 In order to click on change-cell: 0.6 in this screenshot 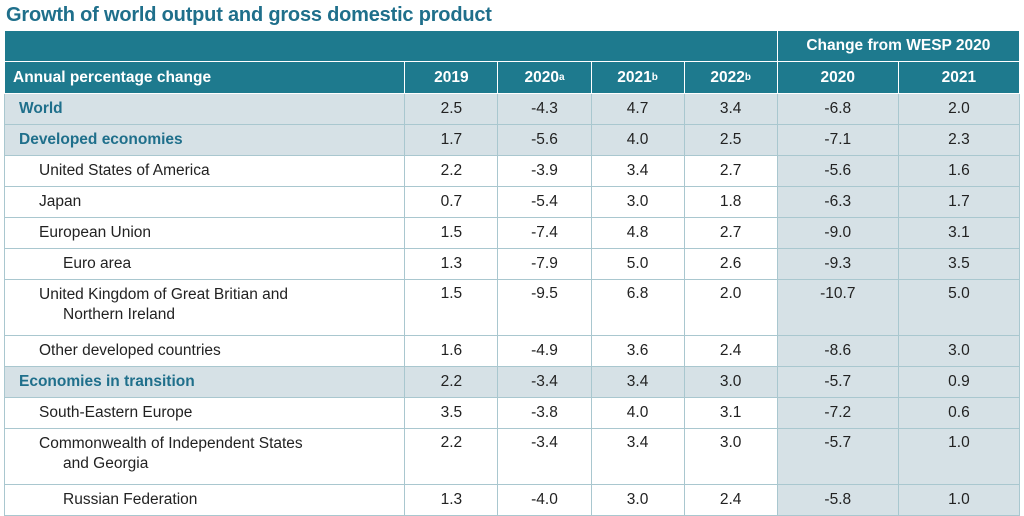, I will do `click(959, 413)`.